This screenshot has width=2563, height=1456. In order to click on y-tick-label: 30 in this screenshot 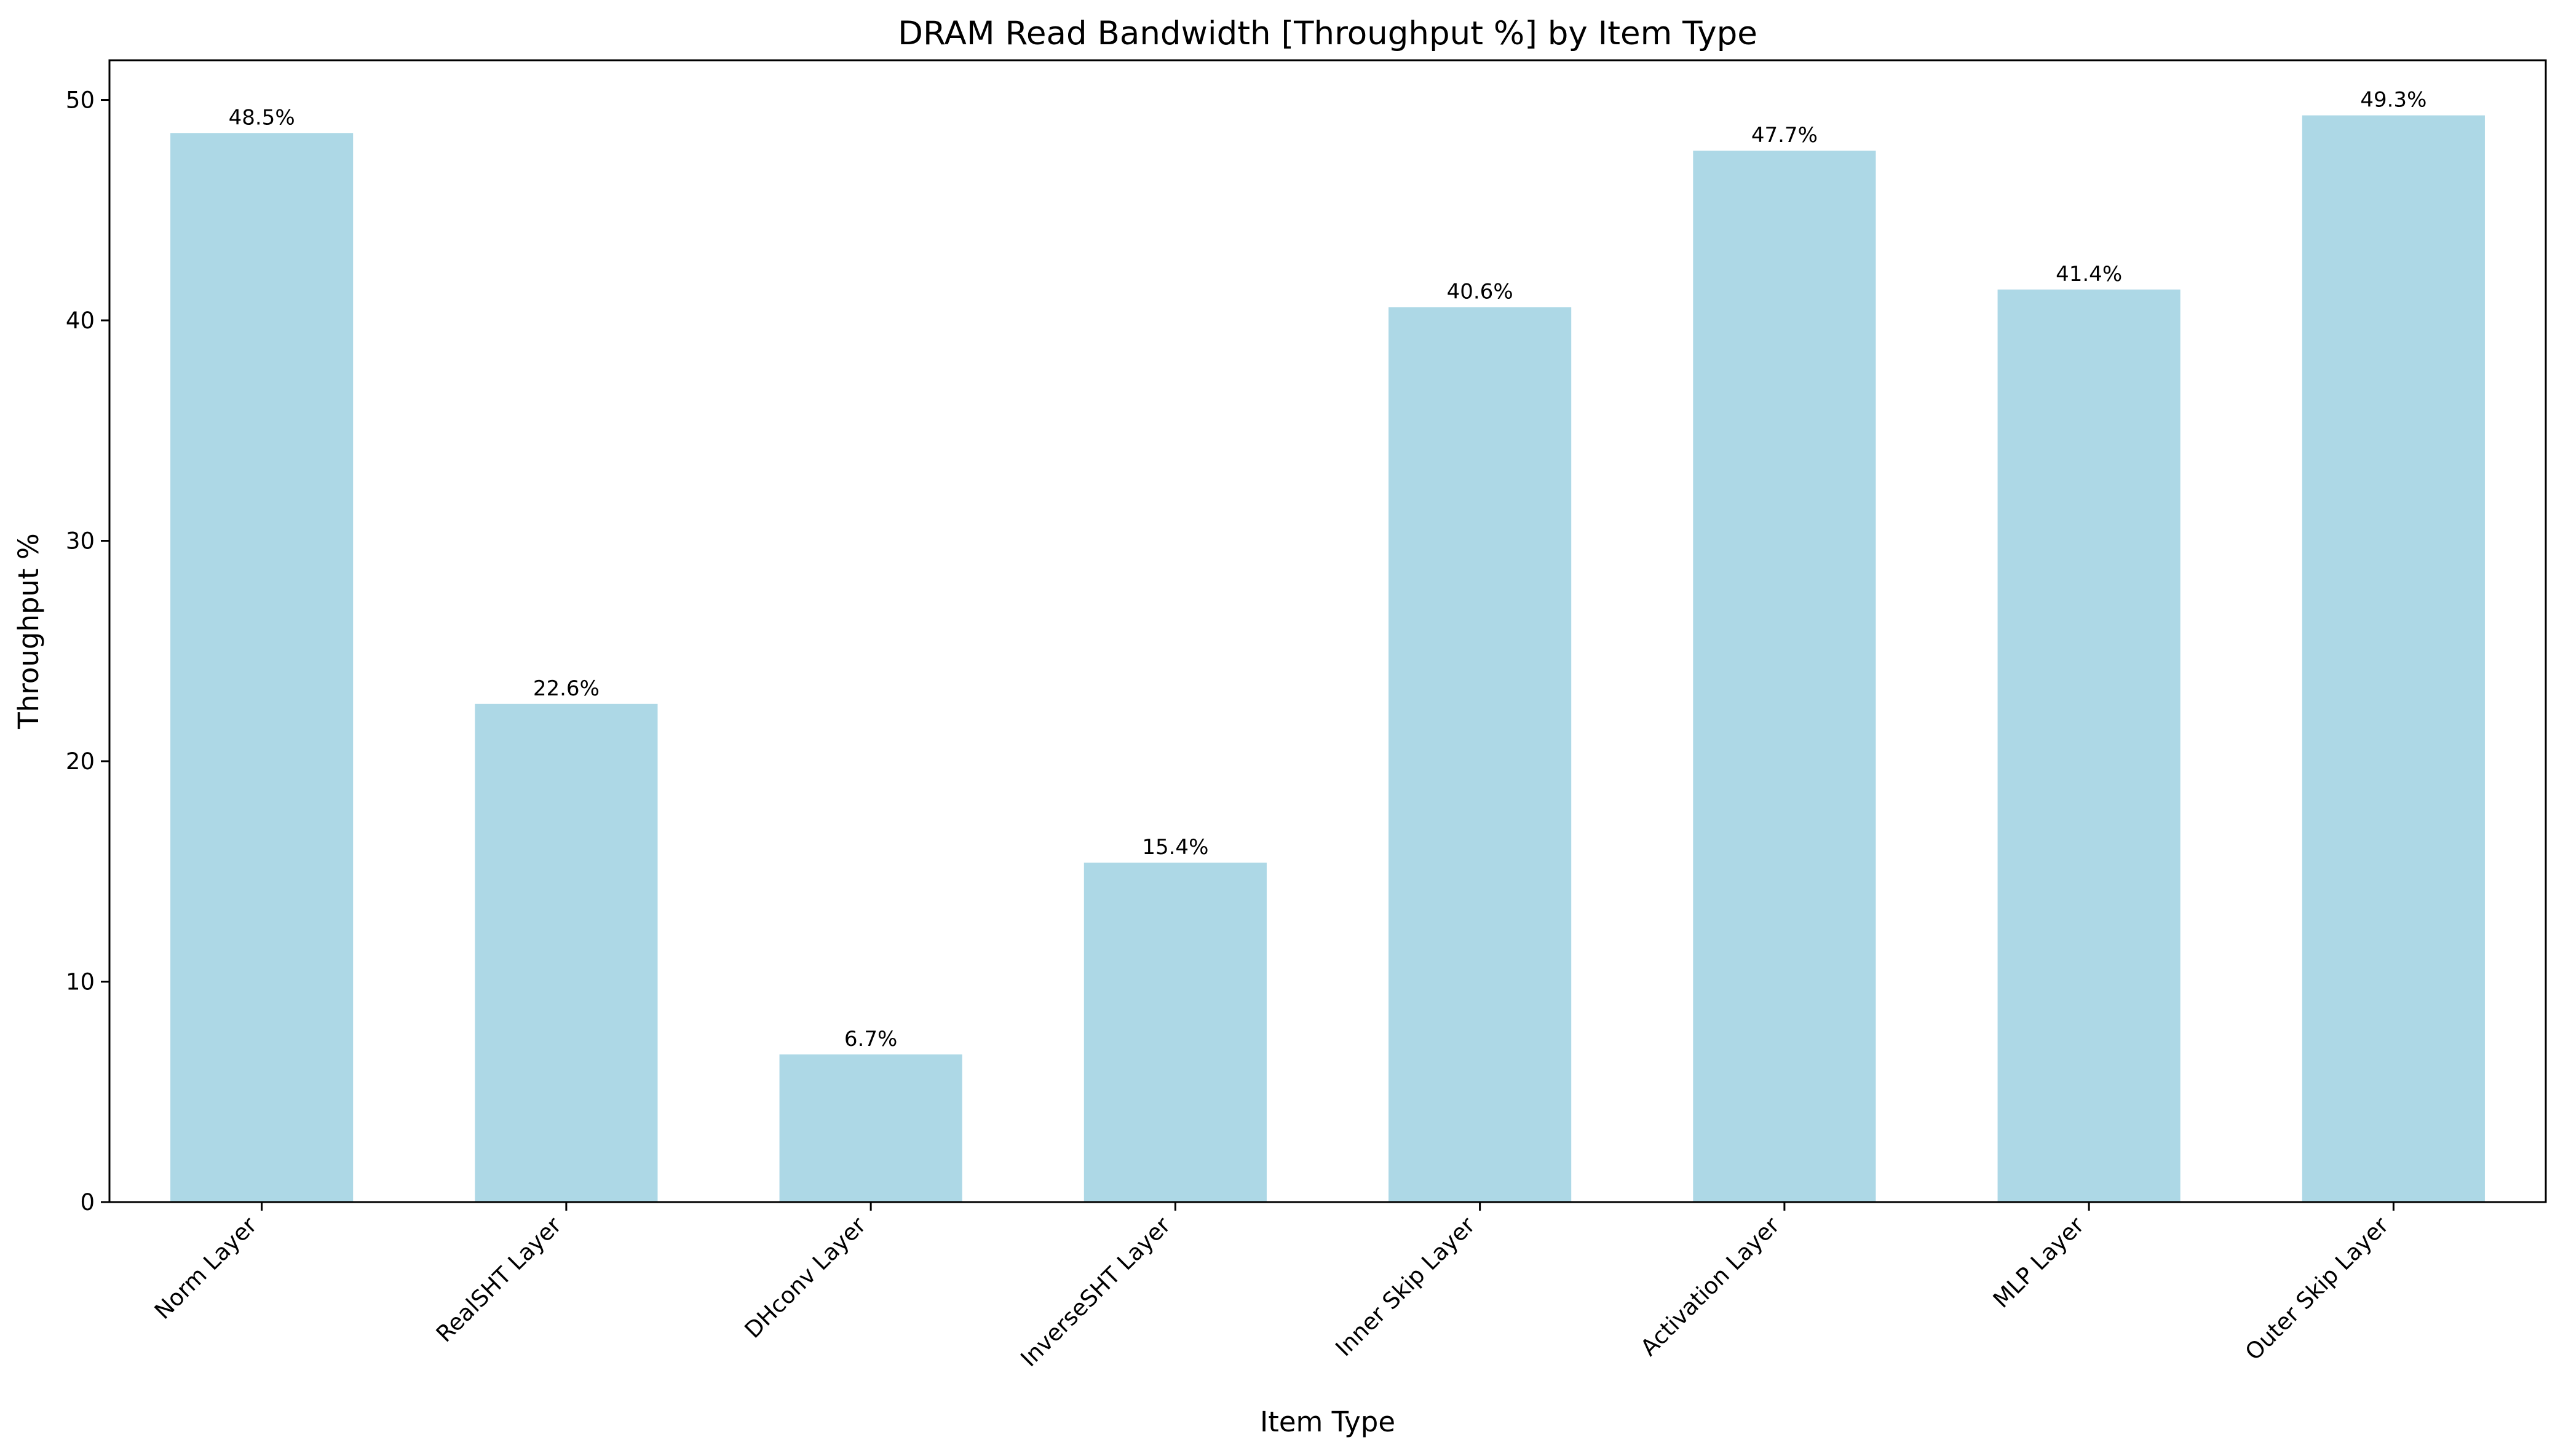, I will do `click(80, 541)`.